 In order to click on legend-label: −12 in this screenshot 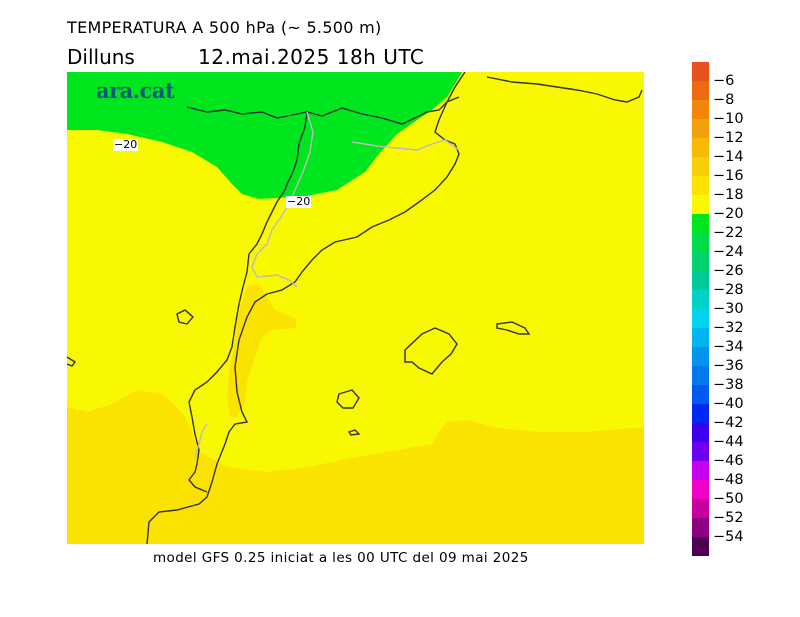, I will do `click(728, 138)`.